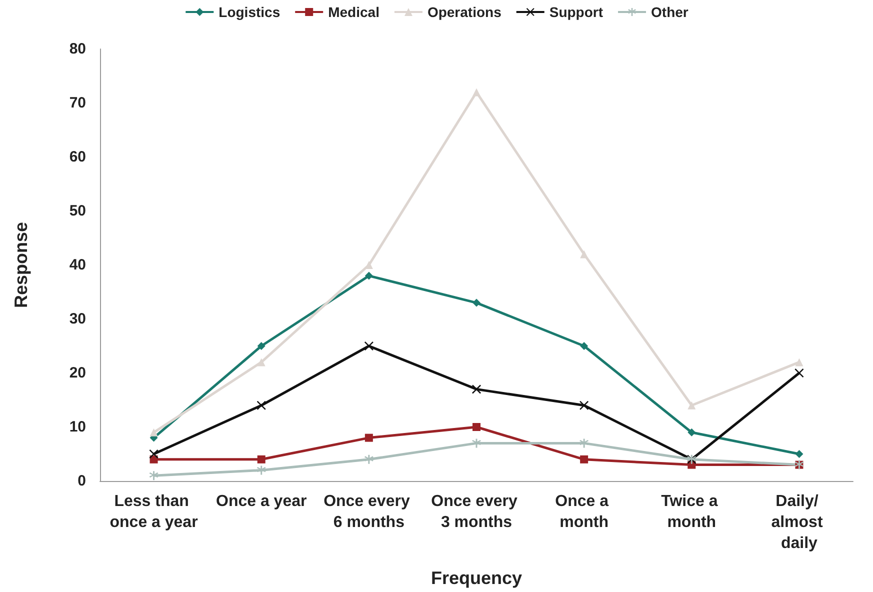 The width and height of the screenshot is (873, 592). I want to click on x-tick-label: Daily/ almost daily, so click(799, 522).